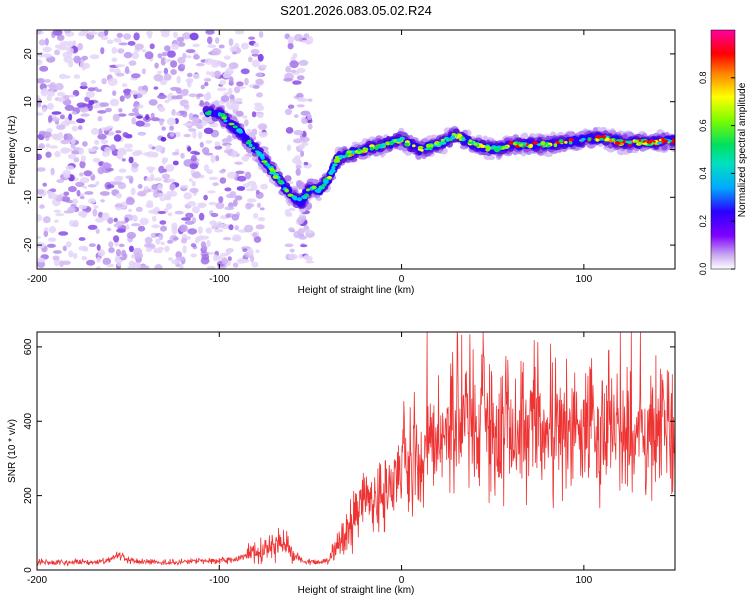  I want to click on colorbar-tick-label: 0.6, so click(703, 125).